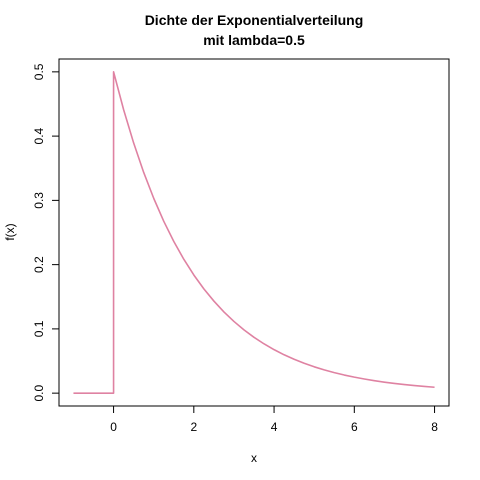  Describe the element at coordinates (39, 71) in the screenshot. I see `y-tick-label: 0.5` at that location.